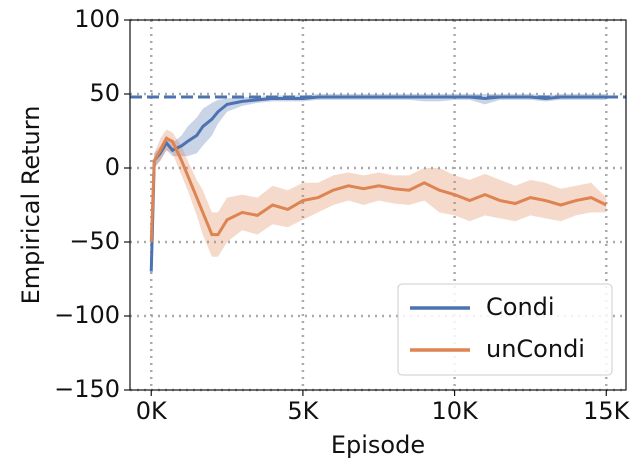 Image resolution: width=642 pixels, height=471 pixels. What do you see at coordinates (104, 93) in the screenshot?
I see `y-tick-label: 50` at bounding box center [104, 93].